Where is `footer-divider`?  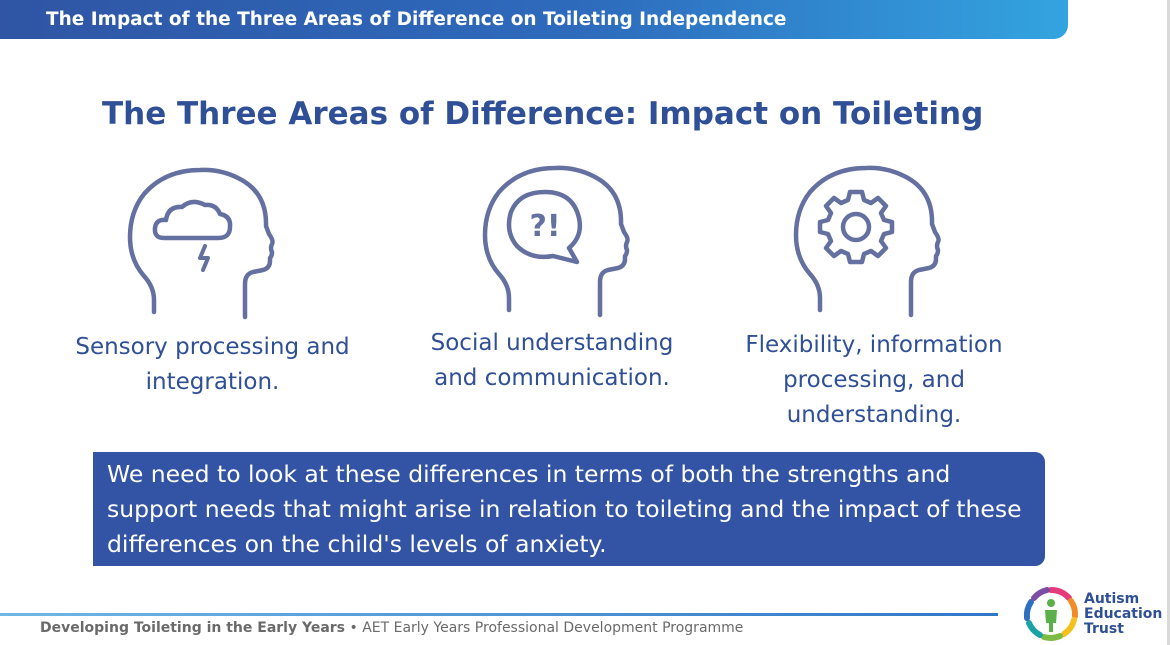 footer-divider is located at coordinates (499, 614).